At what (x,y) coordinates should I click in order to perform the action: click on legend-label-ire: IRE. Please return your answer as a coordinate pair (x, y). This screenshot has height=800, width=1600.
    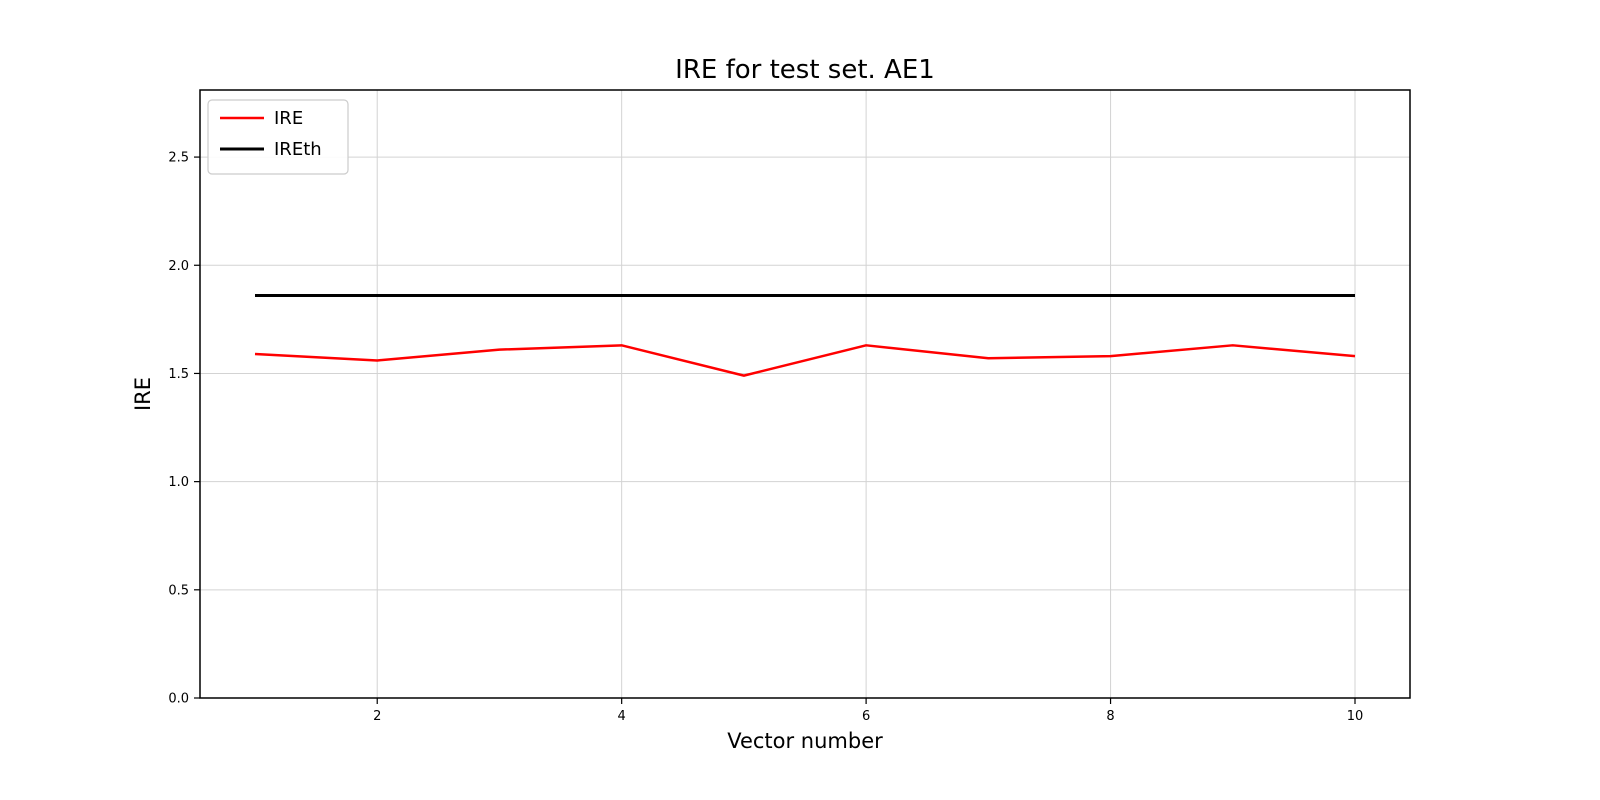
    Looking at the image, I should click on (288, 118).